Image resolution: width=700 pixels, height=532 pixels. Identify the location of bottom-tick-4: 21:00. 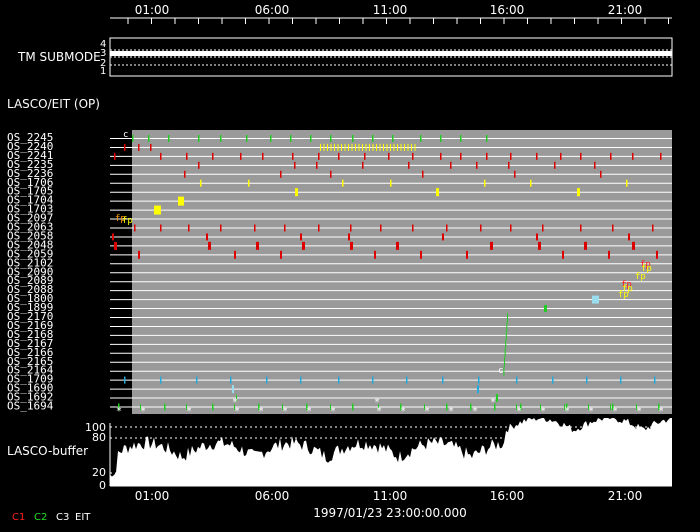
(625, 496).